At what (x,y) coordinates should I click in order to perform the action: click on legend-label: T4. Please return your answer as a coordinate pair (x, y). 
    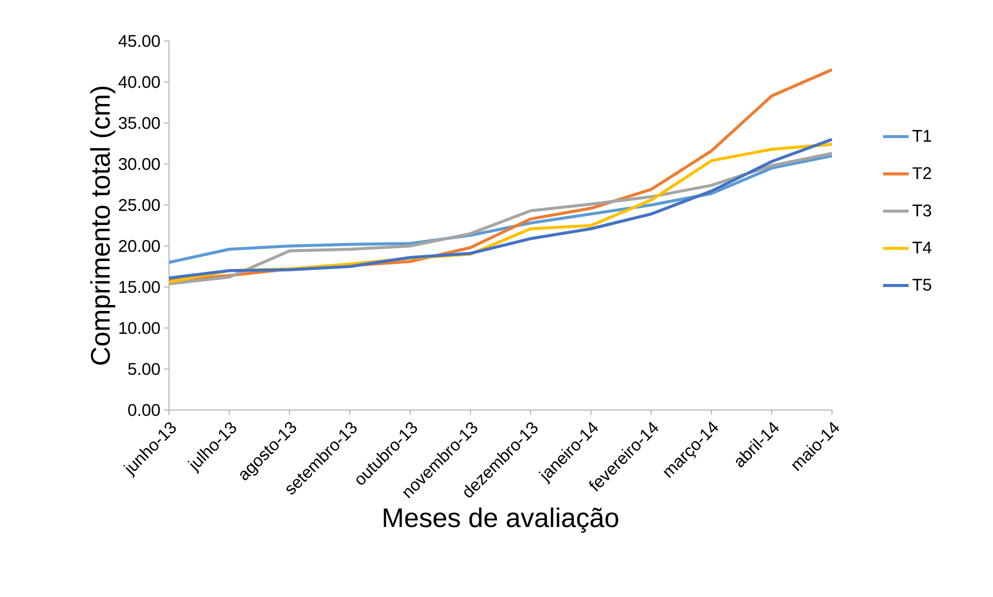
    Looking at the image, I should click on (922, 248).